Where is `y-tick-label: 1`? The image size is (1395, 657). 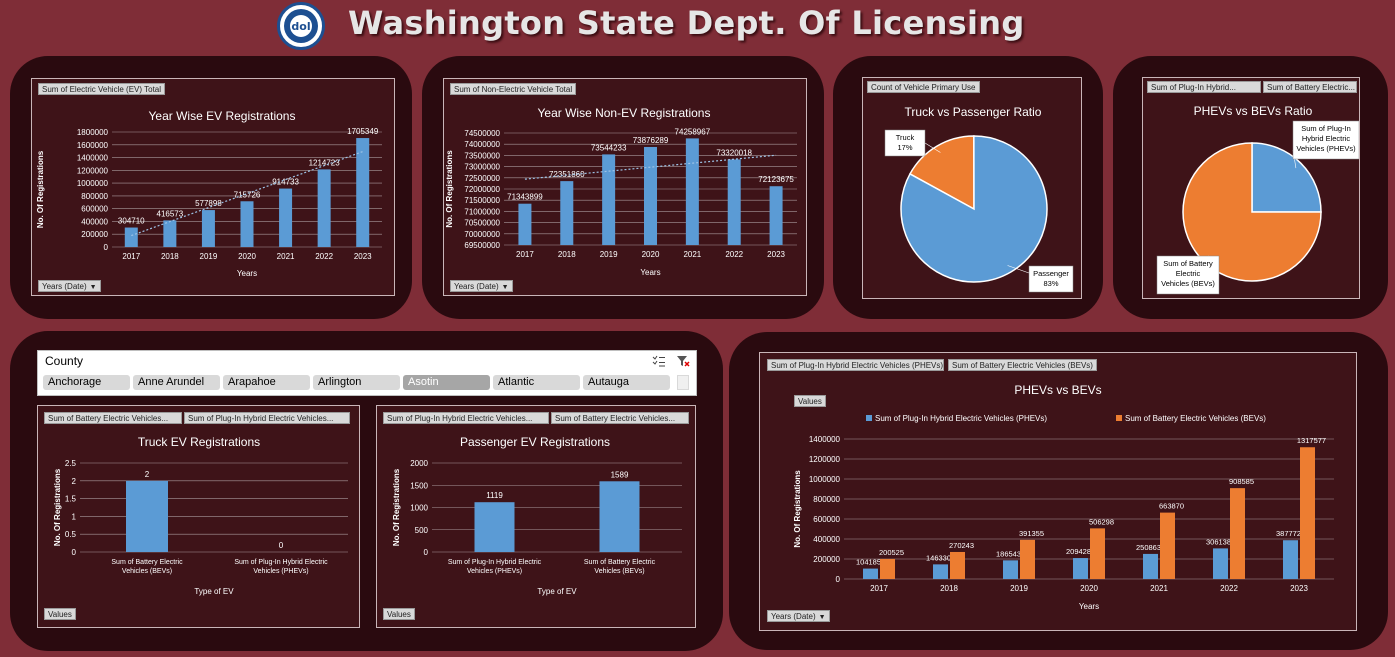
y-tick-label: 1 is located at coordinates (74, 516).